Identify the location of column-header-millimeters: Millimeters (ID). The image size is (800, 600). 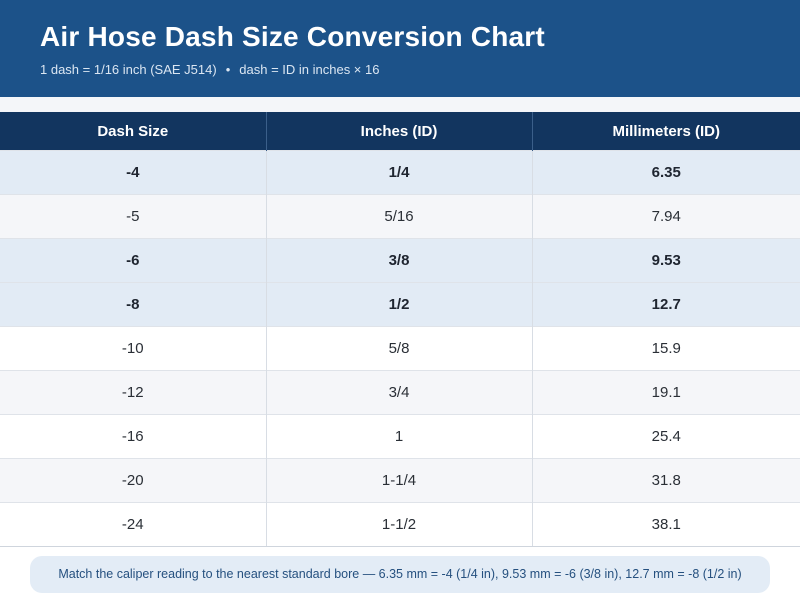
(665, 131).